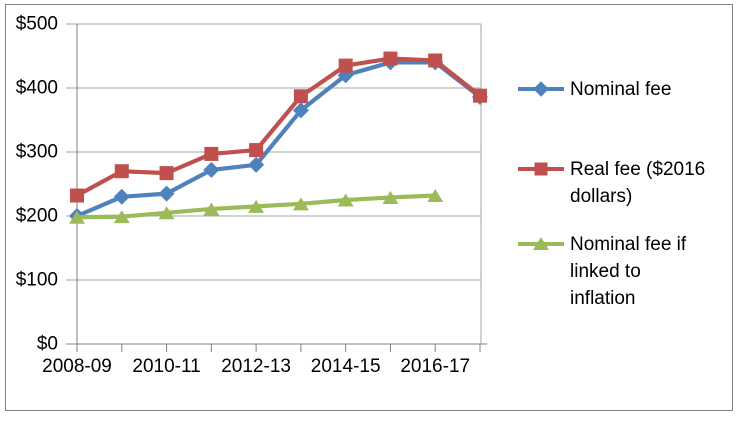 Image resolution: width=739 pixels, height=422 pixels. I want to click on y-tick-label: $200, so click(37, 216).